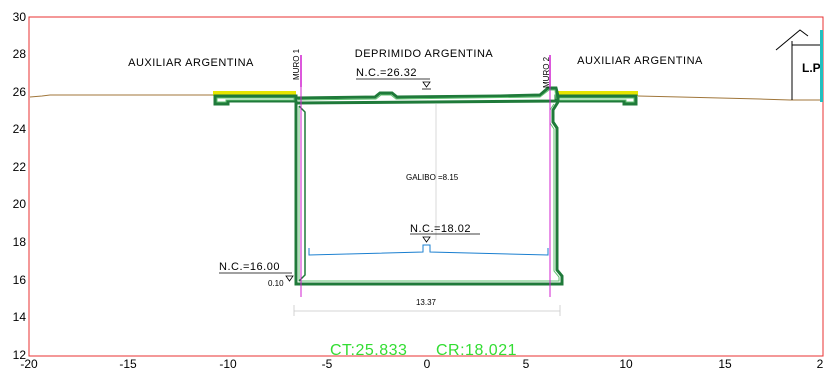 The image size is (826, 374). Describe the element at coordinates (191, 63) in the screenshot. I see `left-road-label: AUXILIAR ARGENTINA` at that location.